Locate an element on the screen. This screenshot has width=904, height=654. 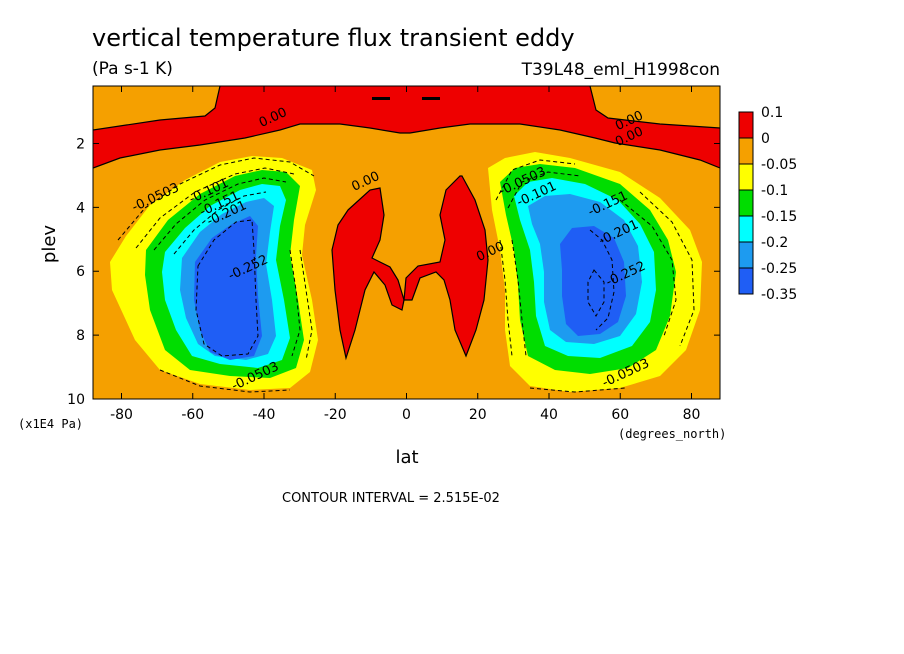
contour-interval-note: CONTOUR INTERVAL = 2.515E-02 is located at coordinates (391, 498).